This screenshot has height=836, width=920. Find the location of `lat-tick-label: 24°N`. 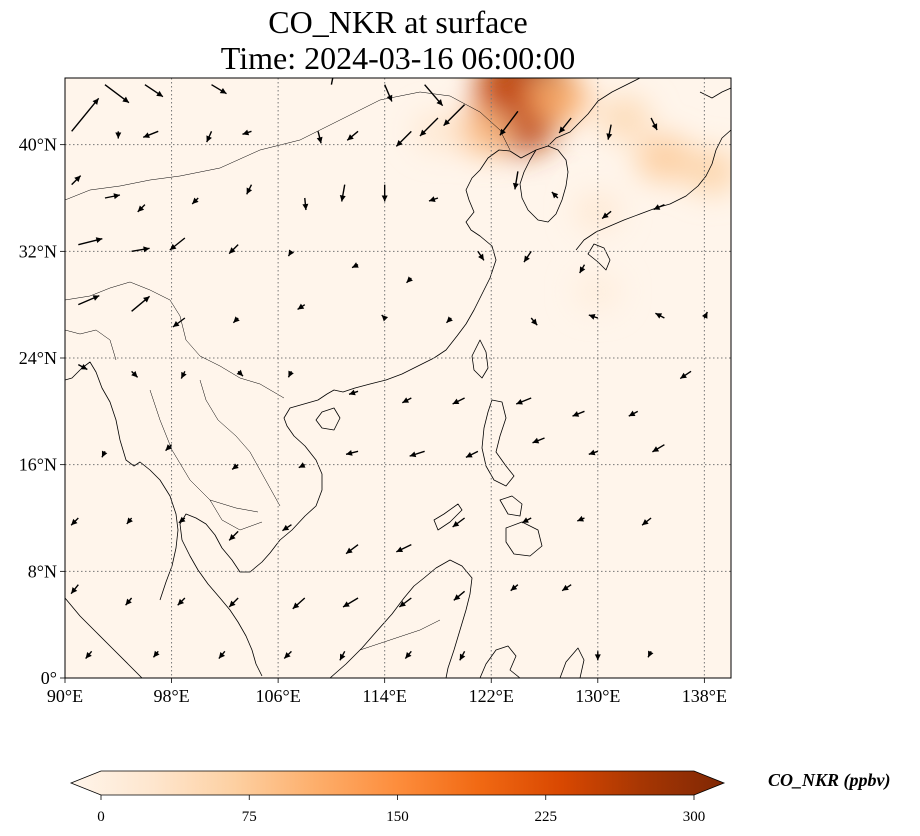

lat-tick-label: 24°N is located at coordinates (38, 358).